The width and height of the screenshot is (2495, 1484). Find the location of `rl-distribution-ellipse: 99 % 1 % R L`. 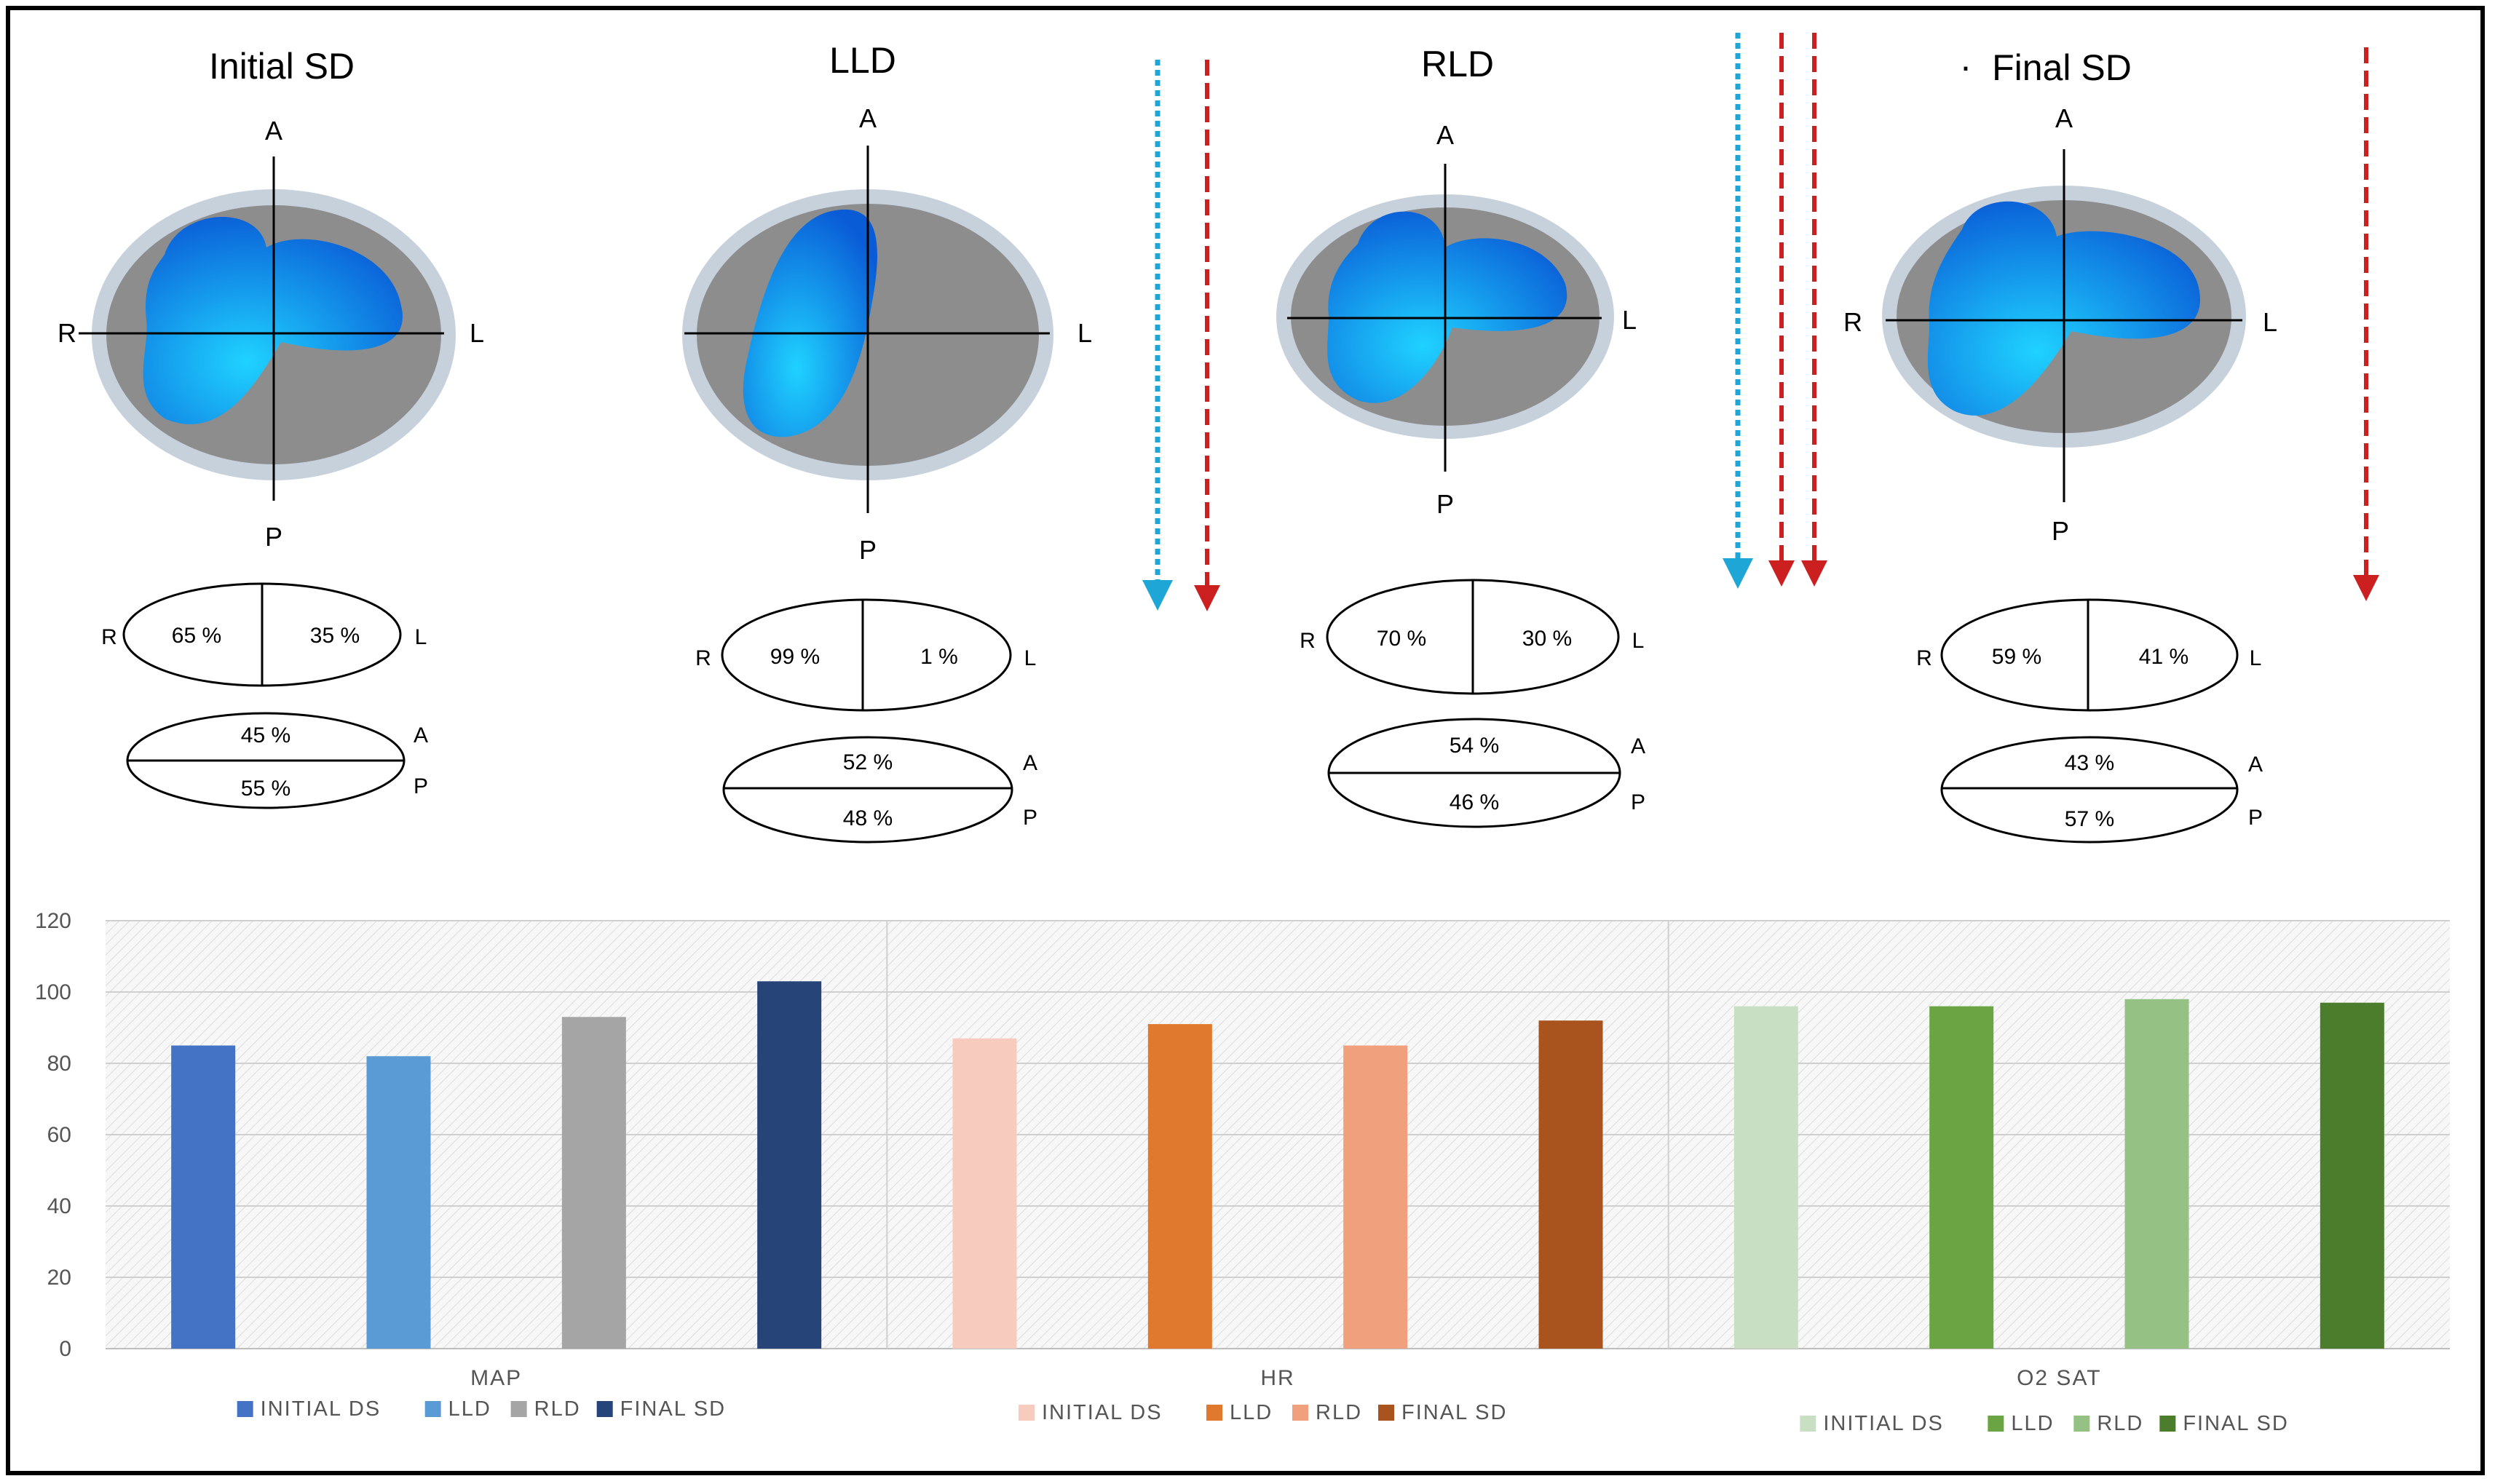

rl-distribution-ellipse: 99 % 1 % R L is located at coordinates (866, 655).